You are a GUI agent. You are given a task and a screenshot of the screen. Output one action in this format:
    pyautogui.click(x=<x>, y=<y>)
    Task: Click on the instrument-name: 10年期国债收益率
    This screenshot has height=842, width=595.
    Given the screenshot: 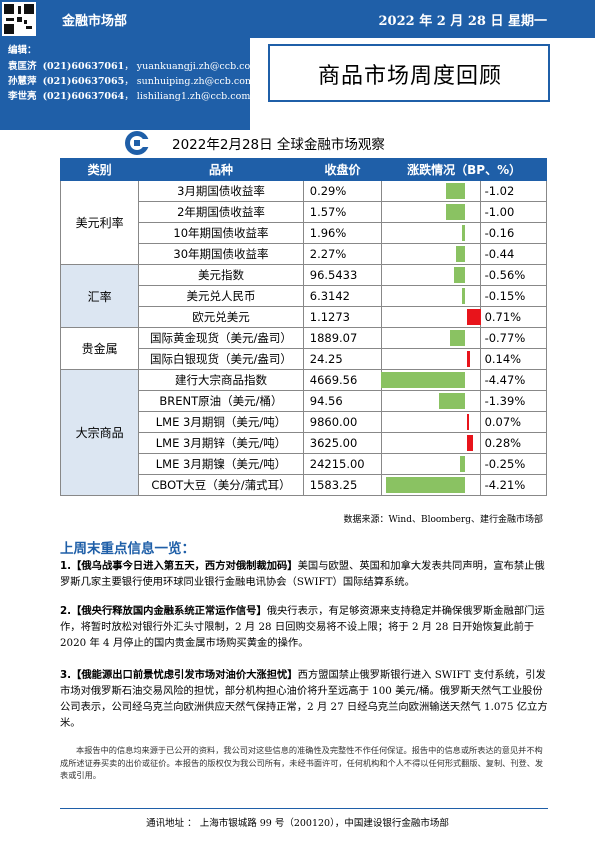 What is the action you would take?
    pyautogui.click(x=221, y=233)
    